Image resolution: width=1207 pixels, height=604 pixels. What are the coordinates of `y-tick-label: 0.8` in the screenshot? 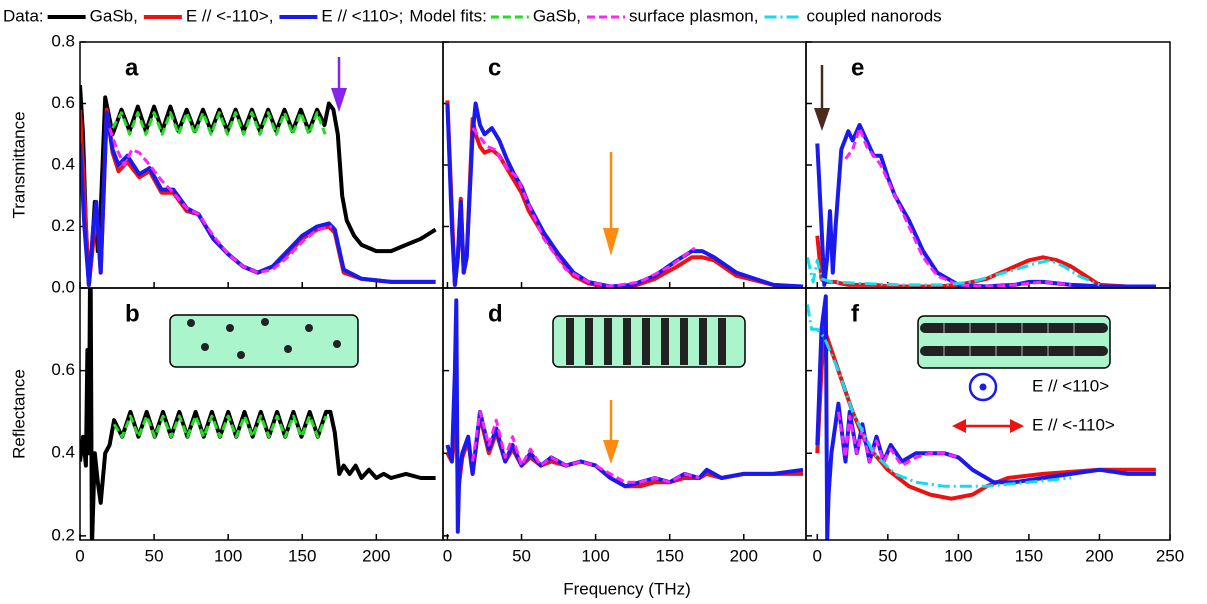 It's located at (63, 40).